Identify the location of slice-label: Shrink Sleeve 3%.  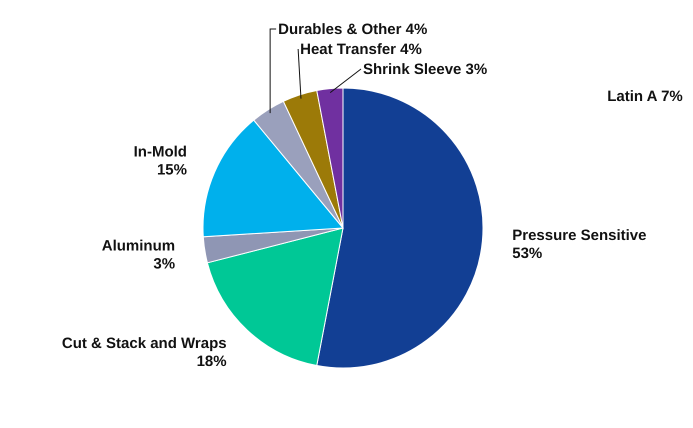
(425, 69).